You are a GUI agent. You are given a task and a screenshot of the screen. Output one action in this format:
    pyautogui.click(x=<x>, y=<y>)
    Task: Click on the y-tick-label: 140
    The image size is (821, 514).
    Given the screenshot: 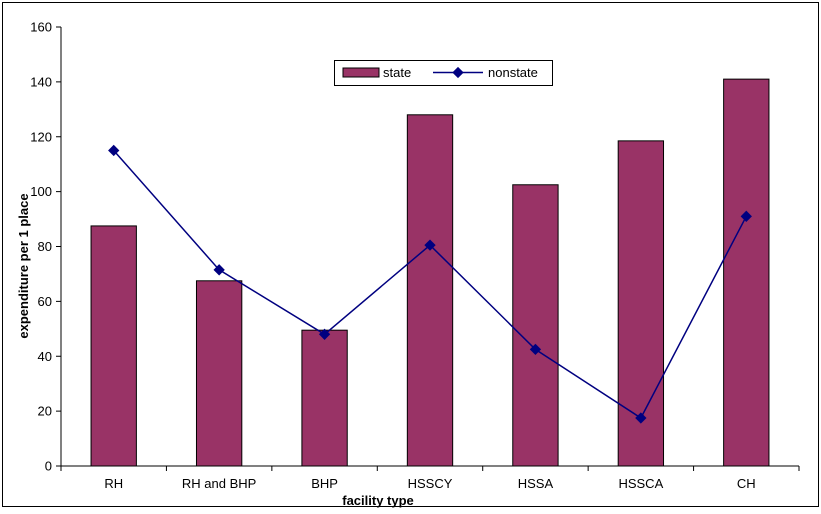 What is the action you would take?
    pyautogui.click(x=41, y=81)
    